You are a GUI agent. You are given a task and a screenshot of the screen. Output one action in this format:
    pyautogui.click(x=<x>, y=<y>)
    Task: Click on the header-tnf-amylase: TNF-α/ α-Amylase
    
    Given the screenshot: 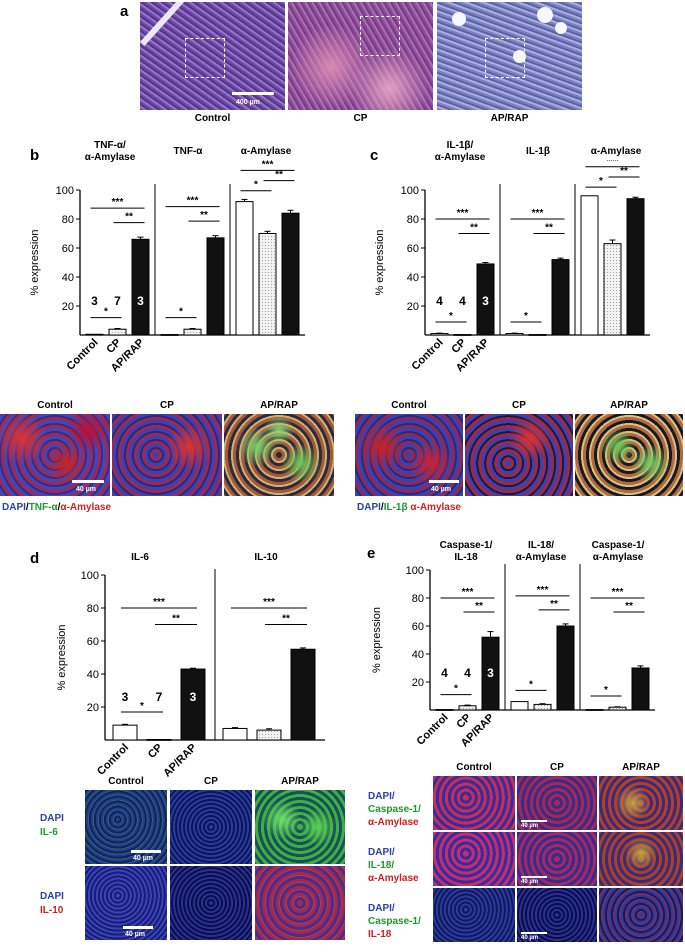 What is the action you would take?
    pyautogui.click(x=110, y=151)
    